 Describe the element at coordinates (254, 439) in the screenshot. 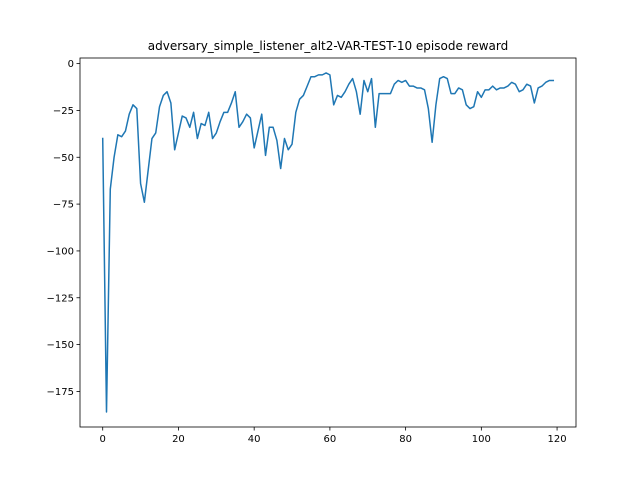

I see `x-tick-label: 40` at that location.